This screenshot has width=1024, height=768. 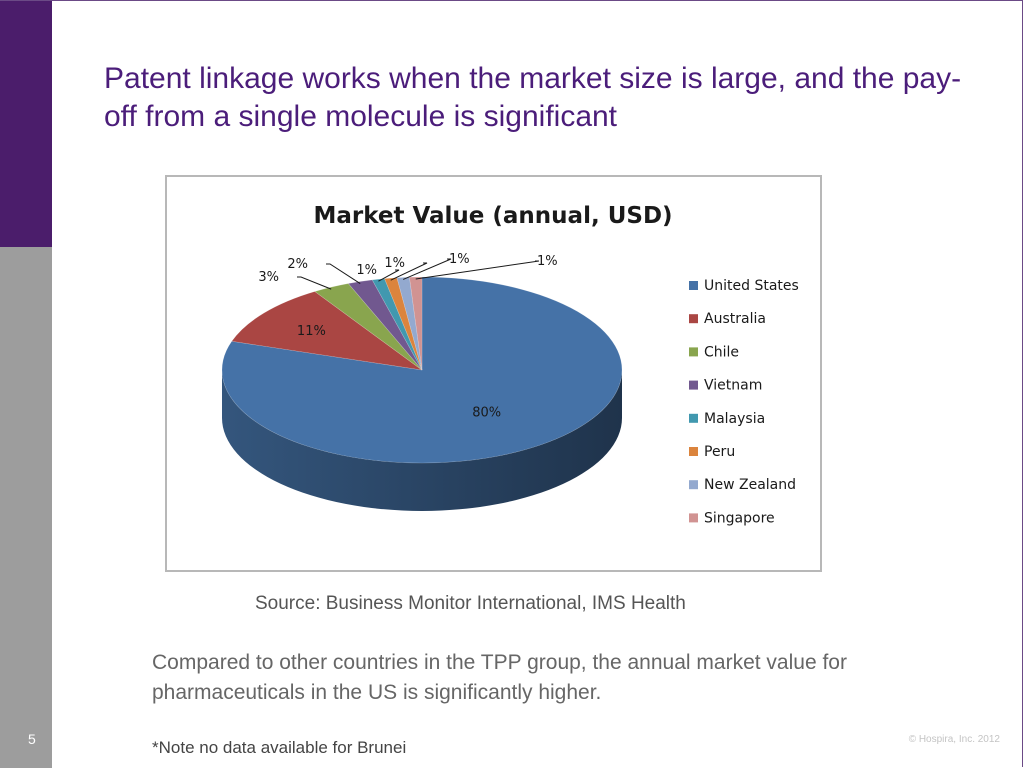 I want to click on pie-leader-lines, so click(x=418, y=274).